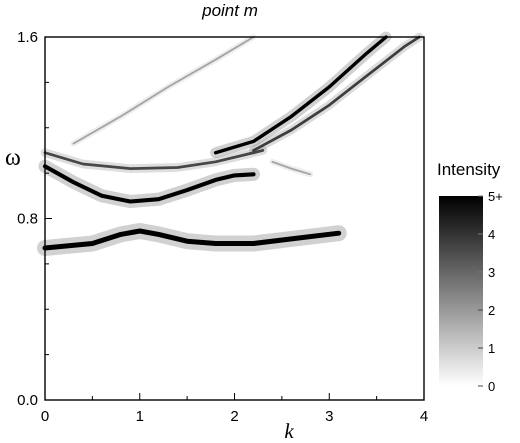  I want to click on x-tick-label: 4, so click(424, 416).